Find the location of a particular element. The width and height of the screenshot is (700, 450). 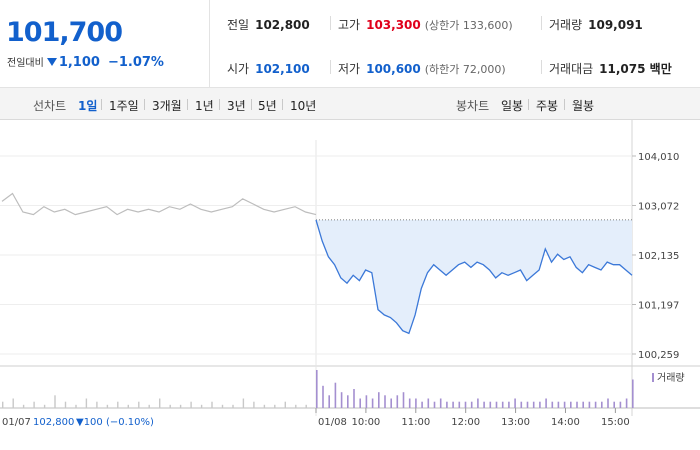

below-prev-close-area is located at coordinates (474, 276).